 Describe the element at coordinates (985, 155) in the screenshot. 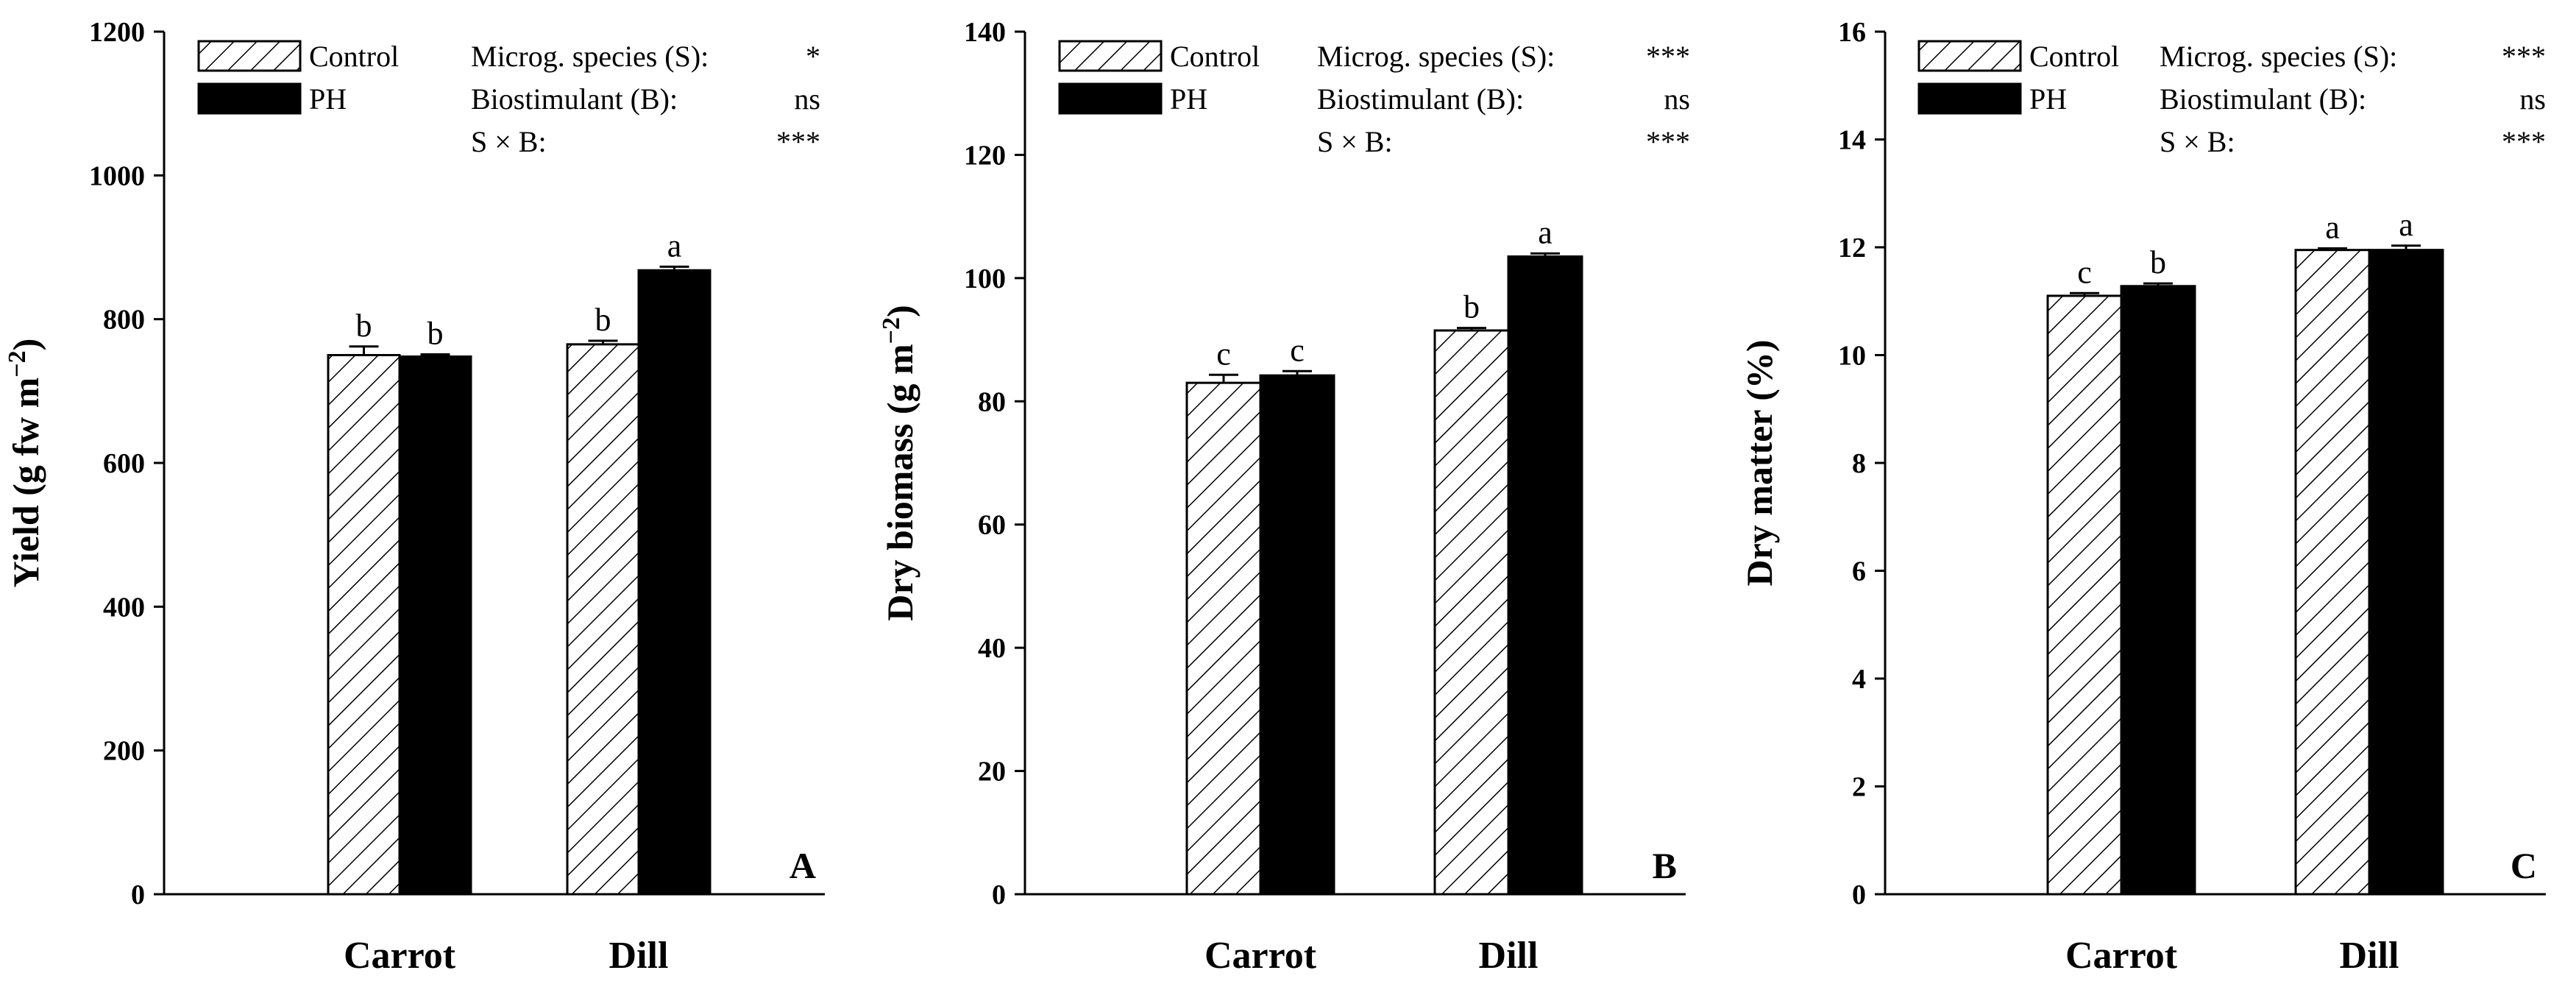

I see `y-tick-label: 120` at that location.